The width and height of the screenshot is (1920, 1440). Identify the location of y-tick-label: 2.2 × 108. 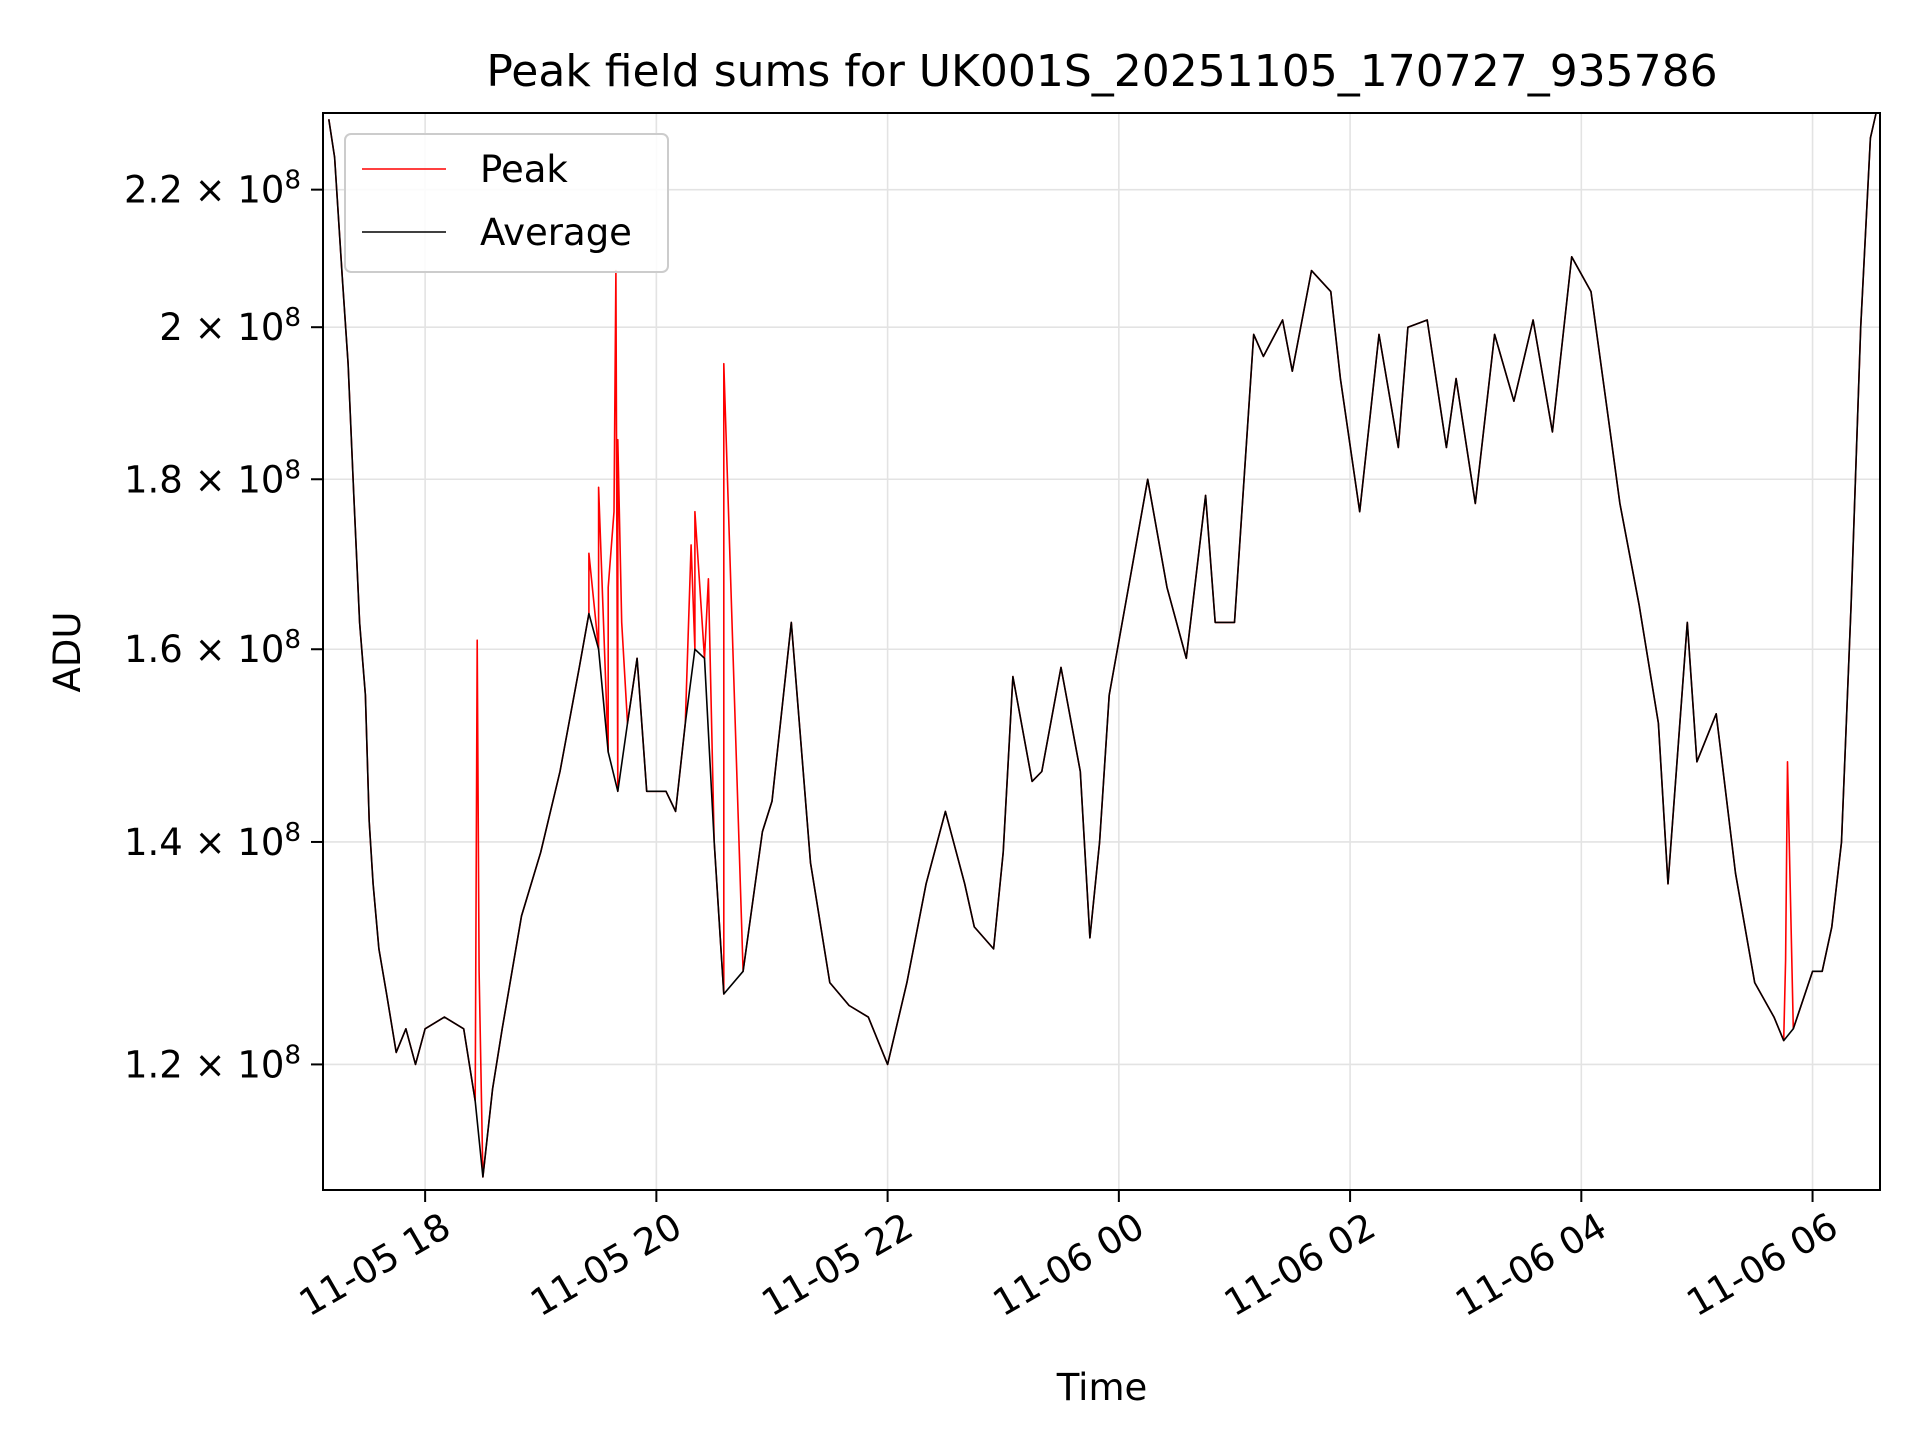
(212, 189).